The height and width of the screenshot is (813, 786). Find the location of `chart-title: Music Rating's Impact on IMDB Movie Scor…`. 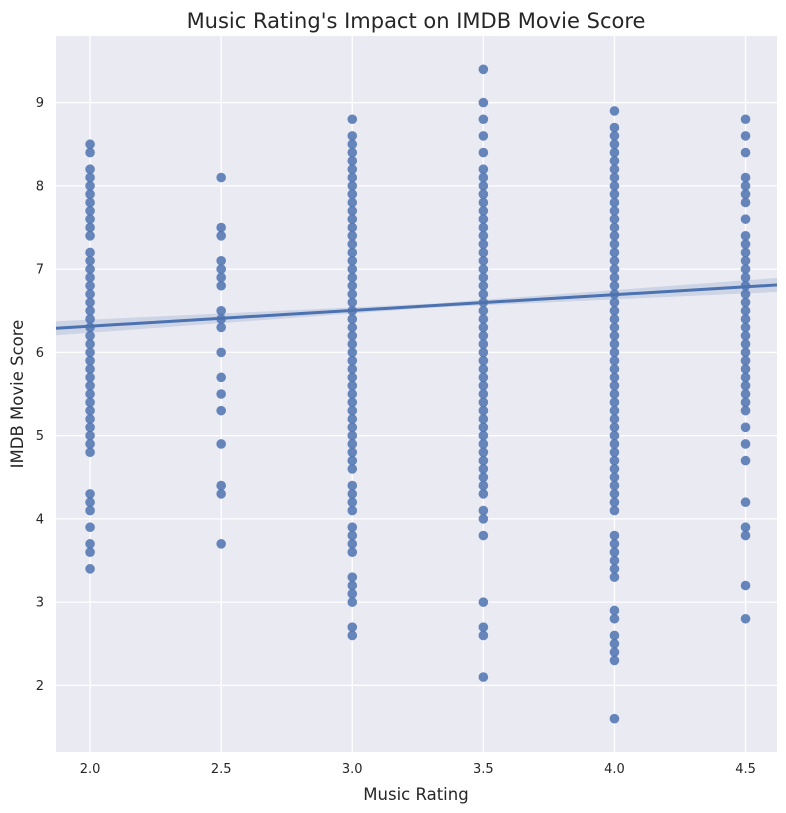

chart-title: Music Rating's Impact on IMDB Movie Scor… is located at coordinates (416, 21).